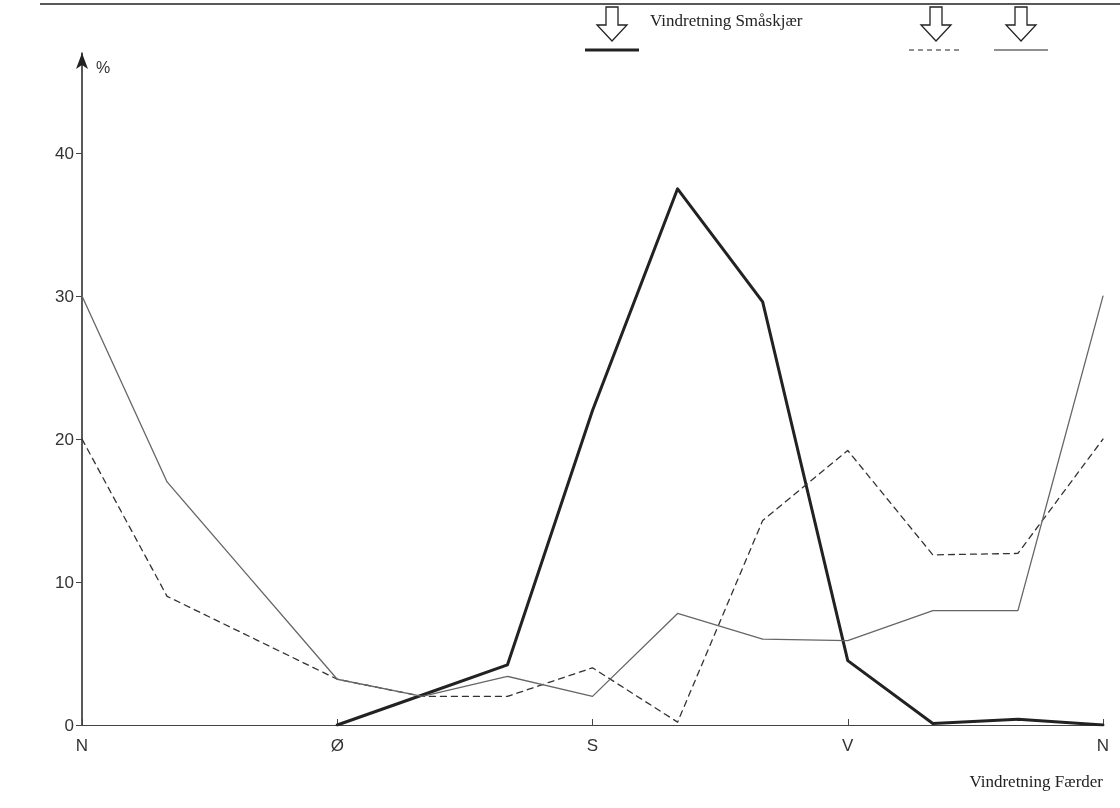 Image resolution: width=1120 pixels, height=808 pixels. I want to click on y-tick-label: 40, so click(64, 153).